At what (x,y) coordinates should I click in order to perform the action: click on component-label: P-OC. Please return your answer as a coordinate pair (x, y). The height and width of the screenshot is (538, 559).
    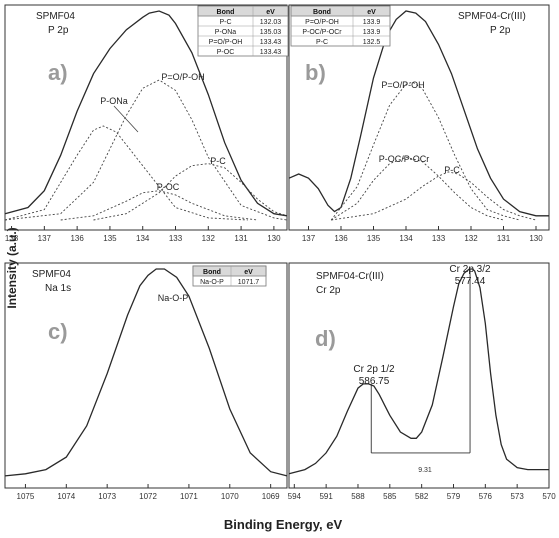
    Looking at the image, I should click on (168, 187).